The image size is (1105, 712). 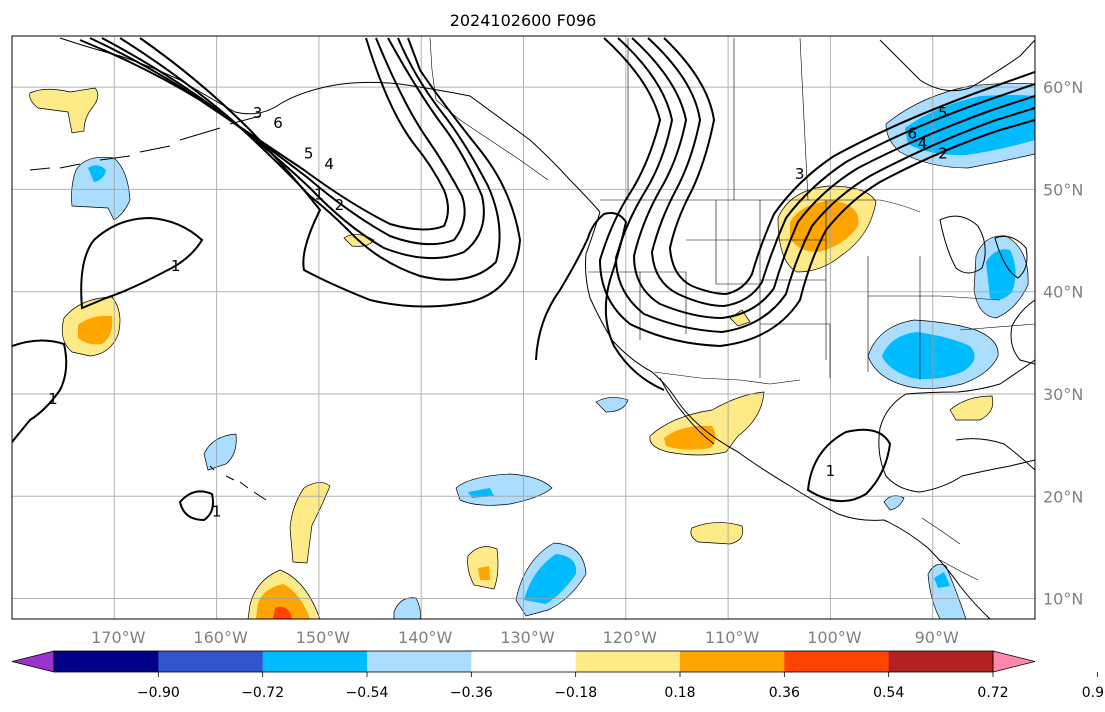 What do you see at coordinates (1063, 87) in the screenshot?
I see `lat-tick-label: 60°N` at bounding box center [1063, 87].